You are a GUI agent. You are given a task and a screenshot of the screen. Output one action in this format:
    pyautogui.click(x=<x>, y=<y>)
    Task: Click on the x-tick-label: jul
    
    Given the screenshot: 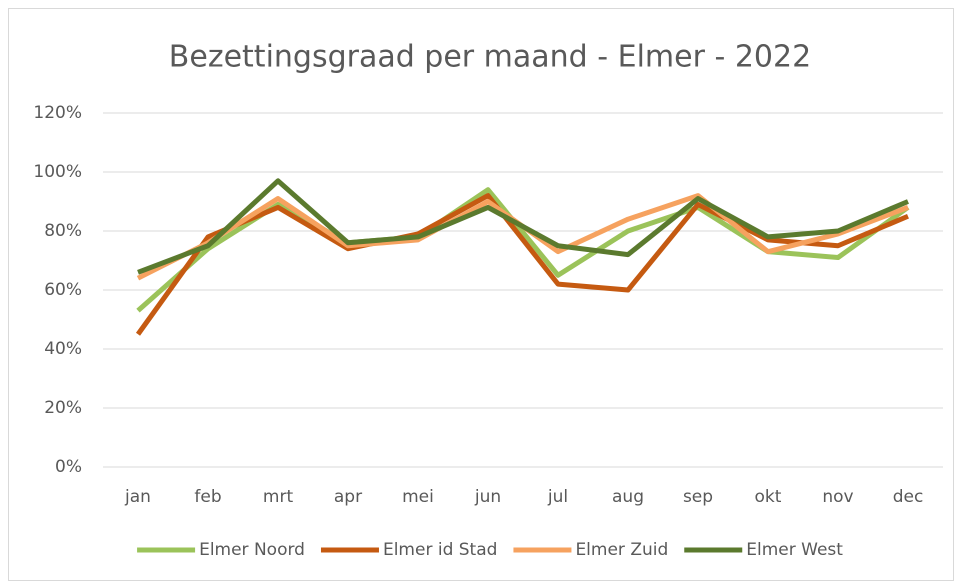 What is the action you would take?
    pyautogui.click(x=557, y=497)
    